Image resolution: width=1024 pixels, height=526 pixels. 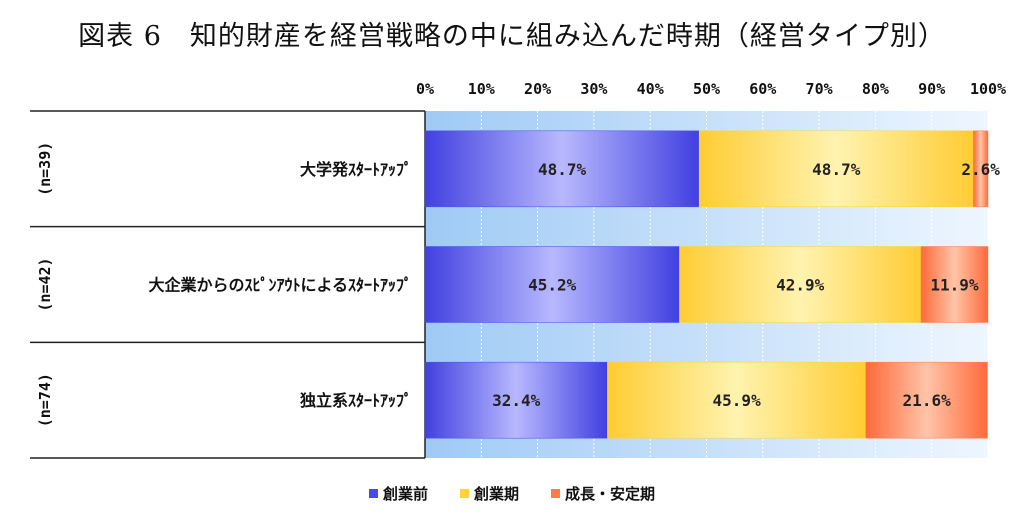 I want to click on x-tick-label: 30%, so click(x=593, y=89).